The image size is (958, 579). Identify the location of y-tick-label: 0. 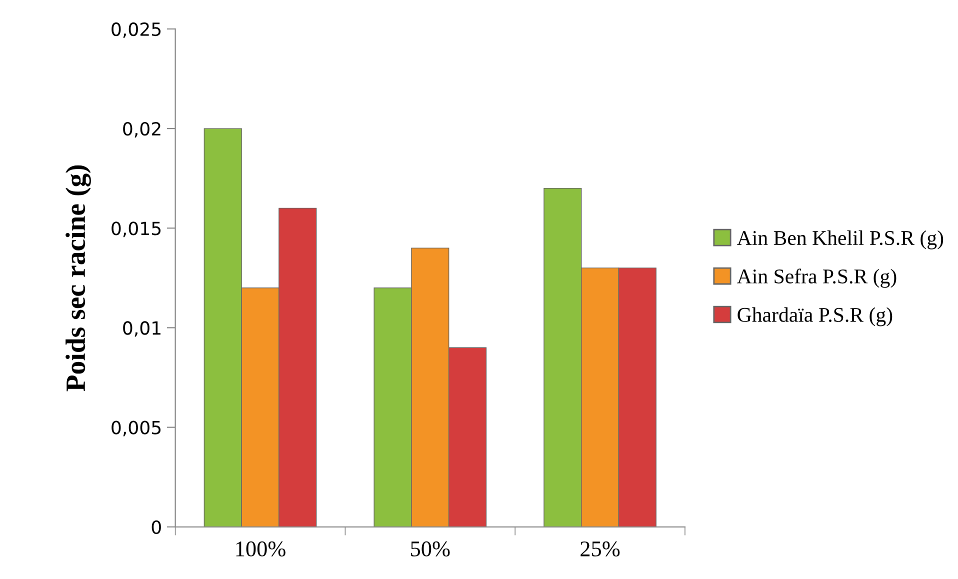
(156, 527).